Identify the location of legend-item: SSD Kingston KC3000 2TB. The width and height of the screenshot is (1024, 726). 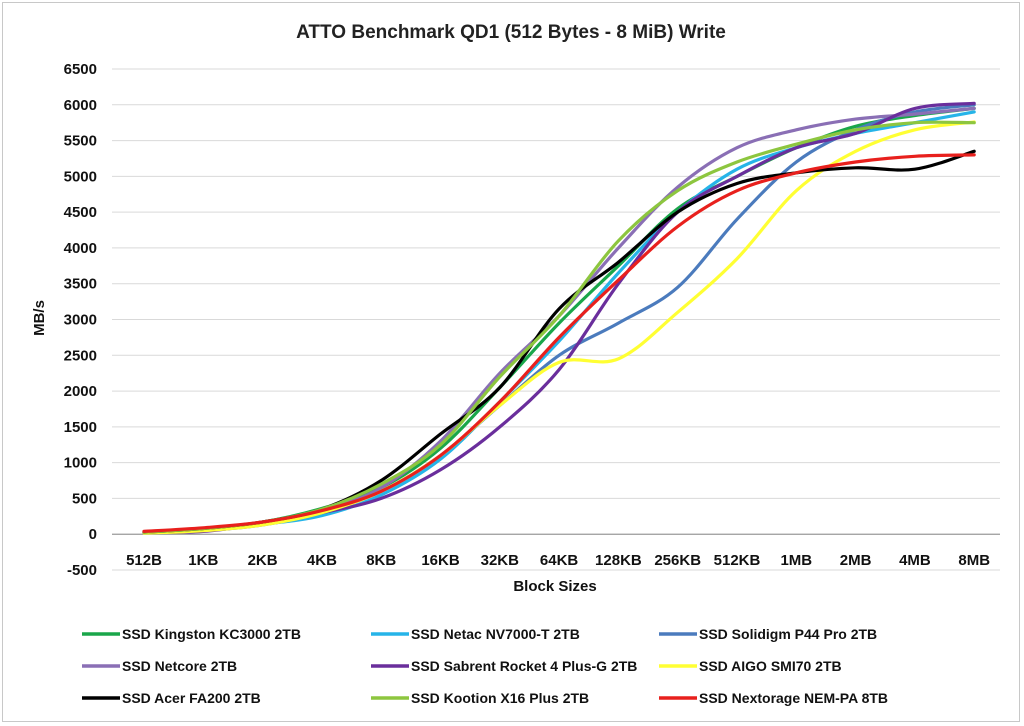
(191, 634).